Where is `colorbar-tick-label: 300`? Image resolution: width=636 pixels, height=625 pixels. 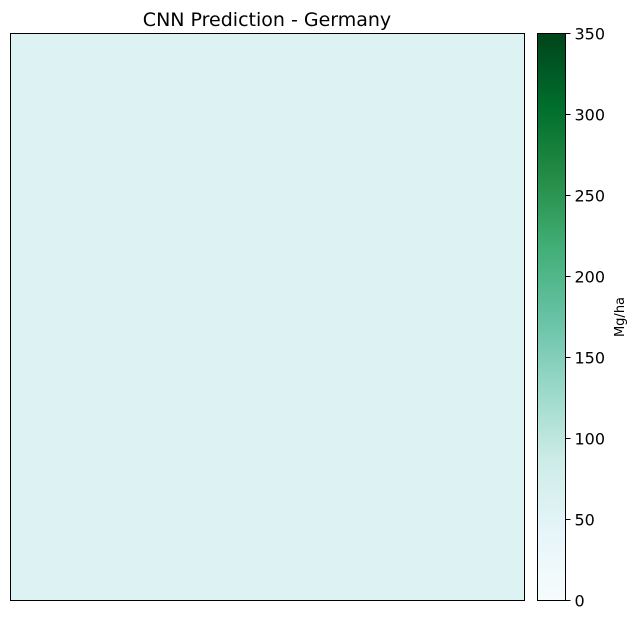 colorbar-tick-label: 300 is located at coordinates (590, 115).